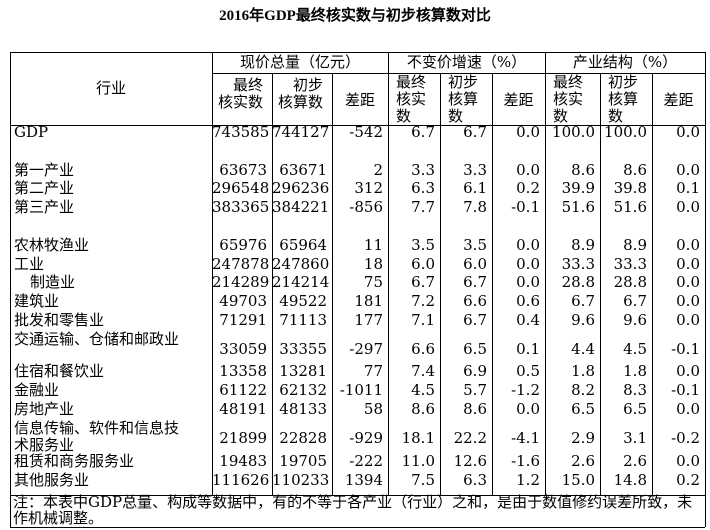 The width and height of the screenshot is (710, 530). I want to click on cell: -1011, so click(361, 390).